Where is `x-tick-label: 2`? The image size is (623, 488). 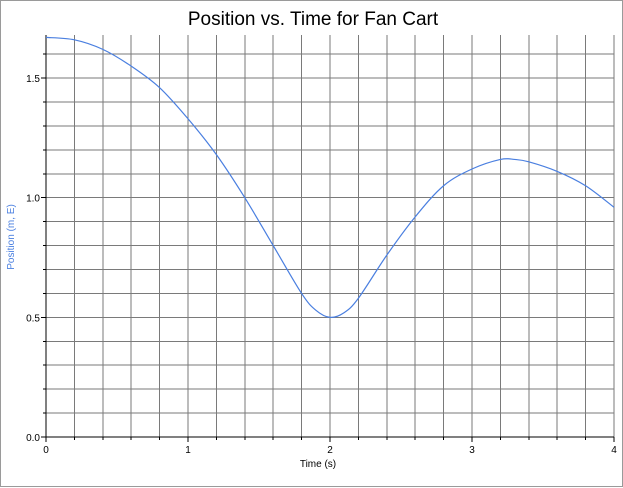
x-tick-label: 2 is located at coordinates (330, 450).